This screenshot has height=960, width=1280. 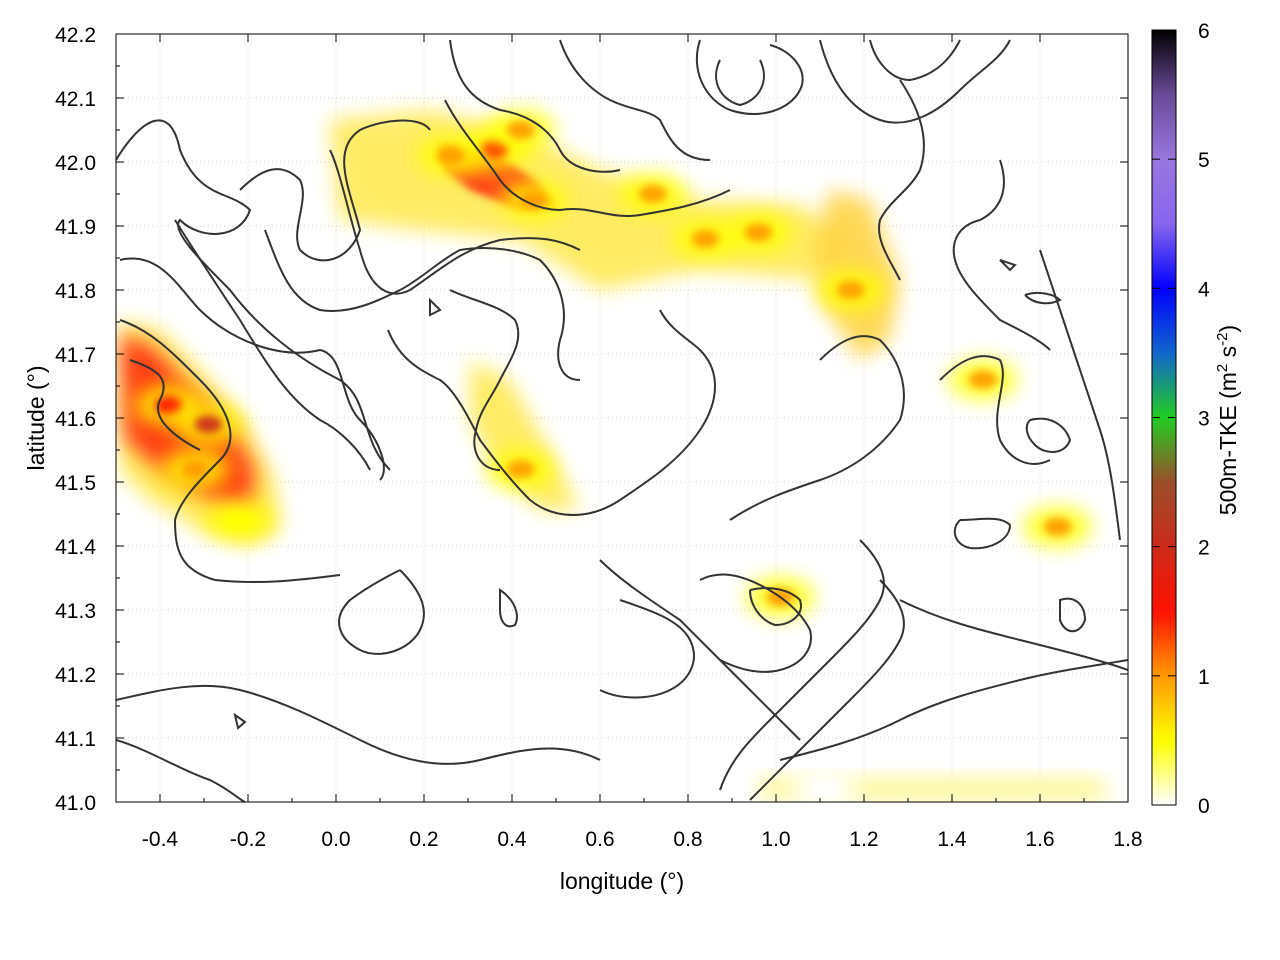 I want to click on colorbar-label-end: ), so click(x=1228, y=329).